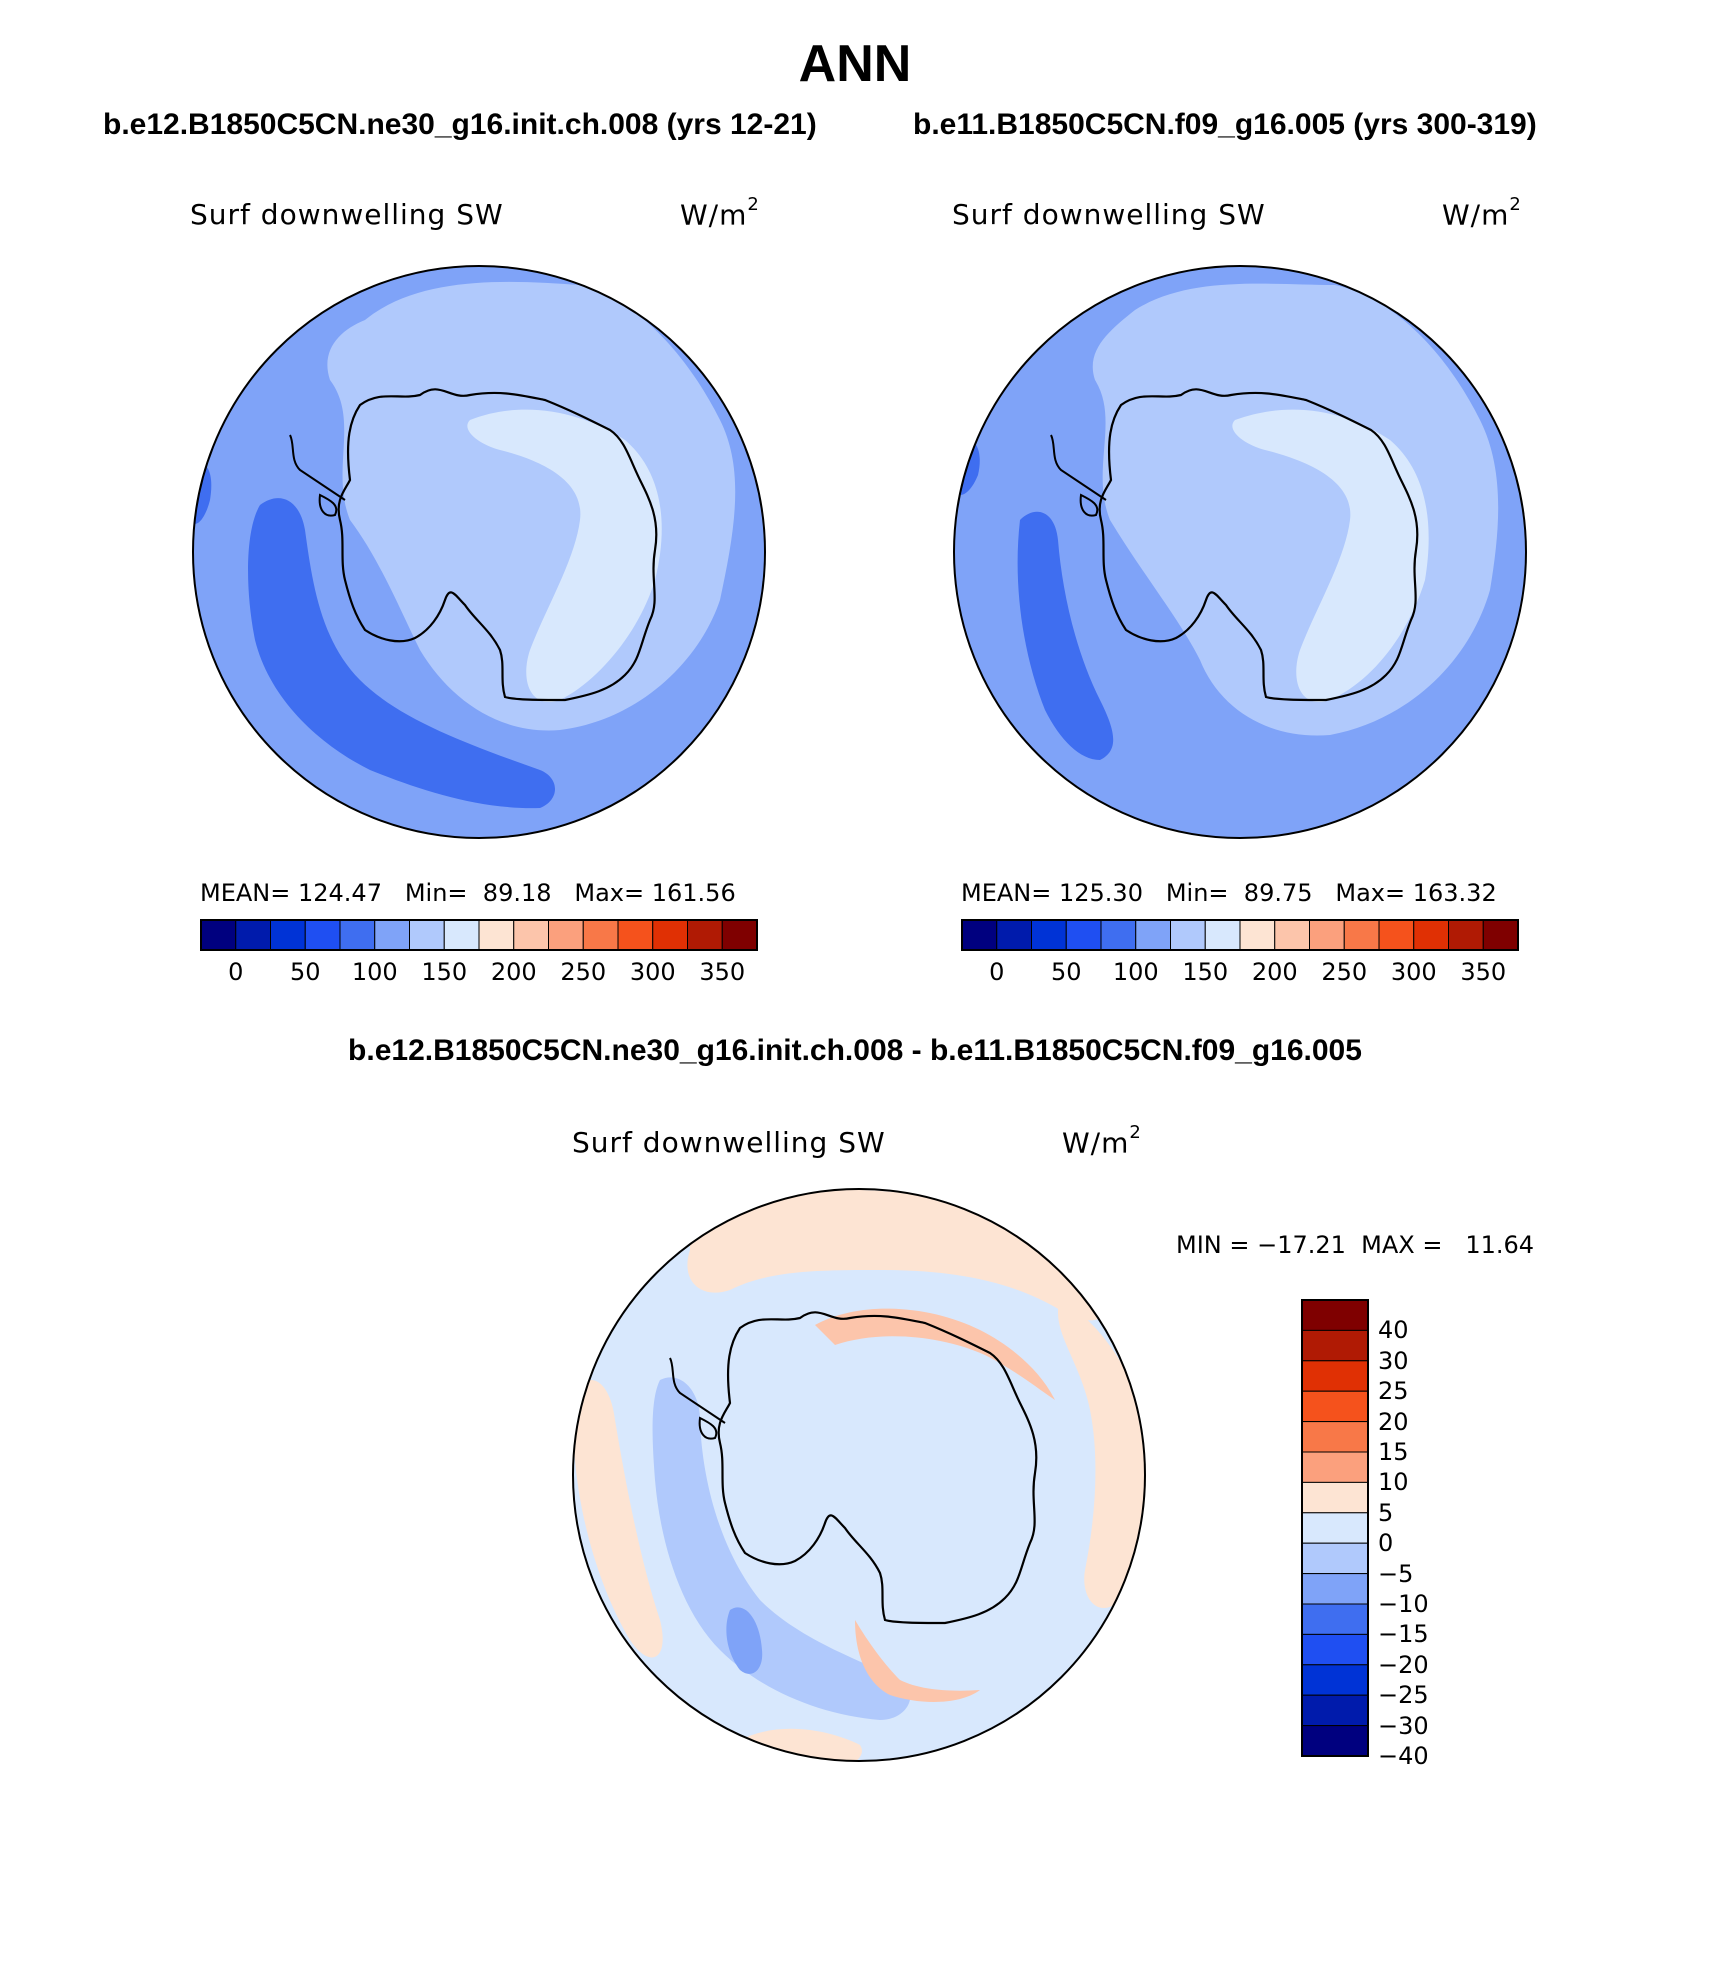  I want to click on panel-1-colorbar, so click(479, 935).